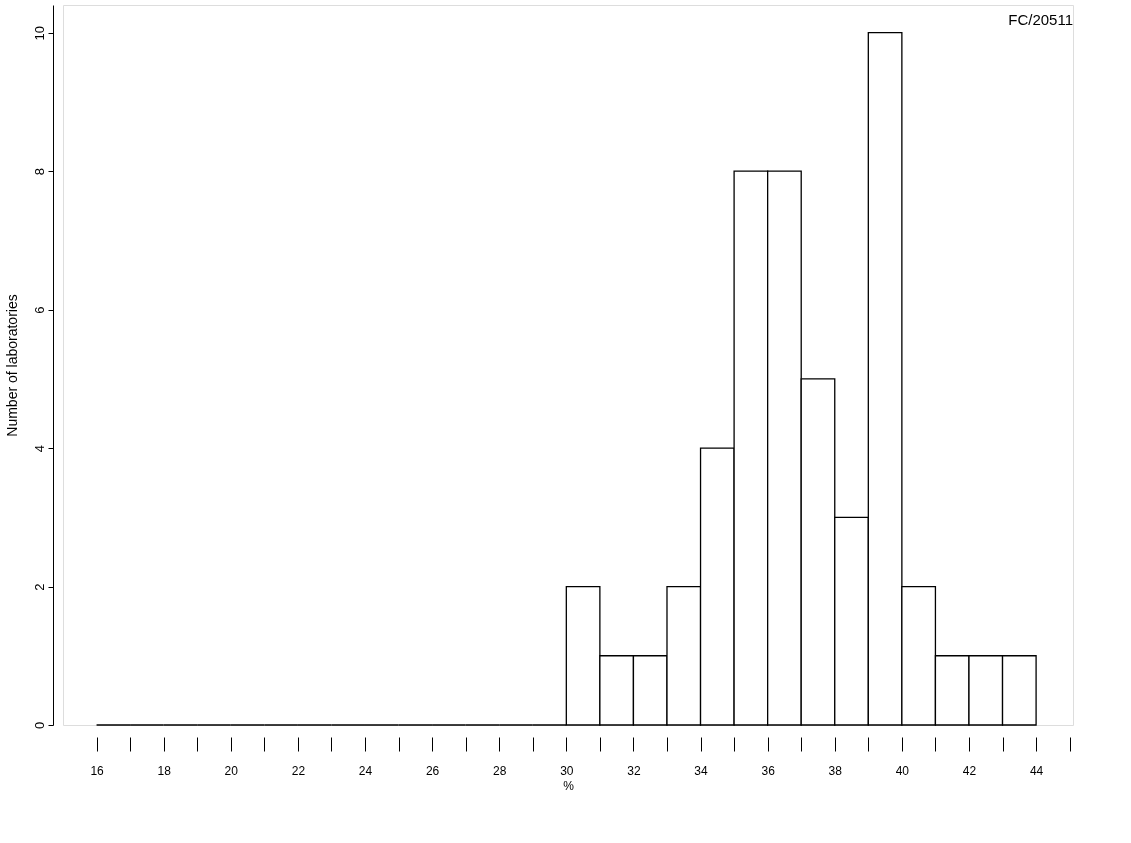 The image size is (1131, 843). What do you see at coordinates (231, 770) in the screenshot?
I see `x-tick-label: 20` at bounding box center [231, 770].